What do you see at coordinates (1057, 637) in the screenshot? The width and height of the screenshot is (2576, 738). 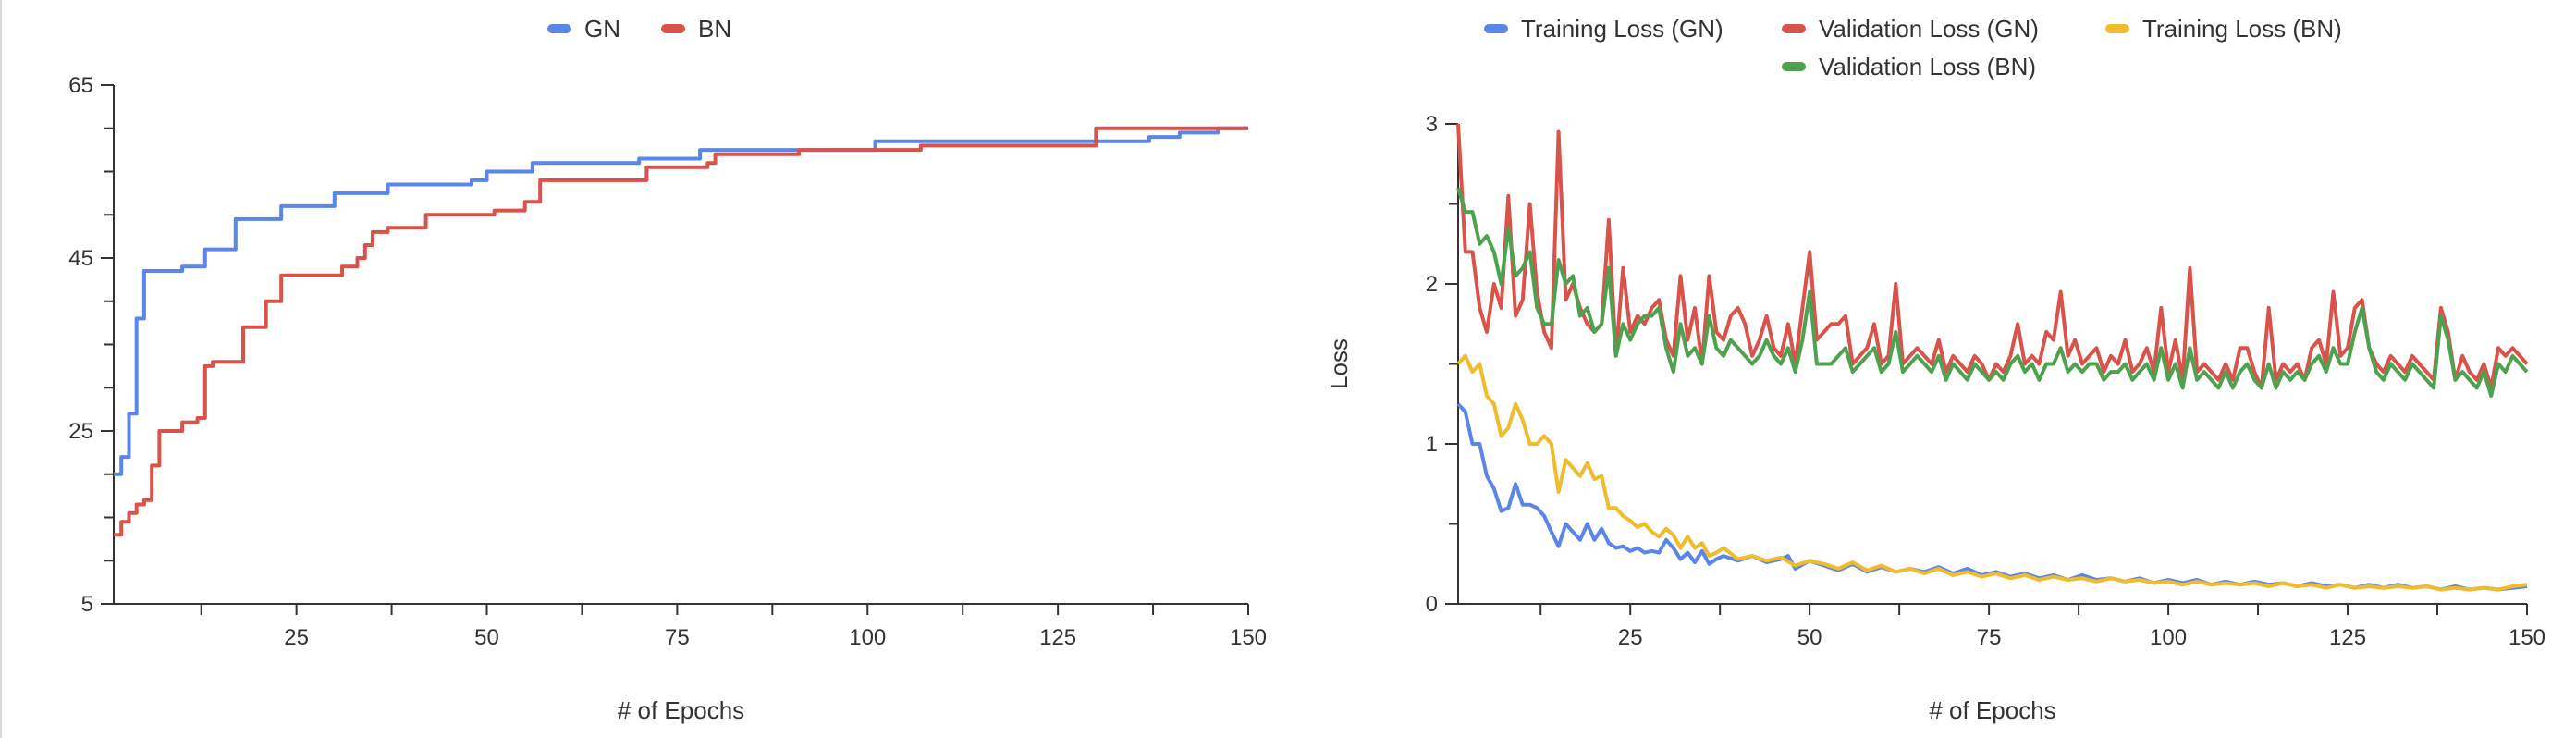 I see `chart1-x-tick-label: 125` at bounding box center [1057, 637].